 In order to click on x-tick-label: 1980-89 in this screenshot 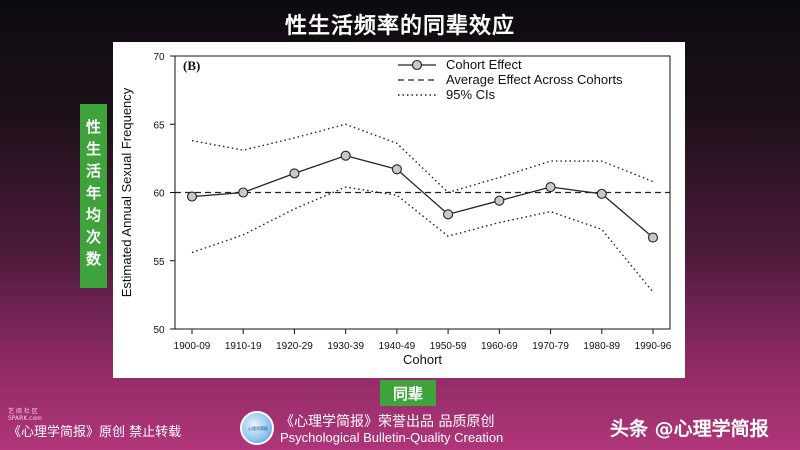, I will do `click(601, 346)`.